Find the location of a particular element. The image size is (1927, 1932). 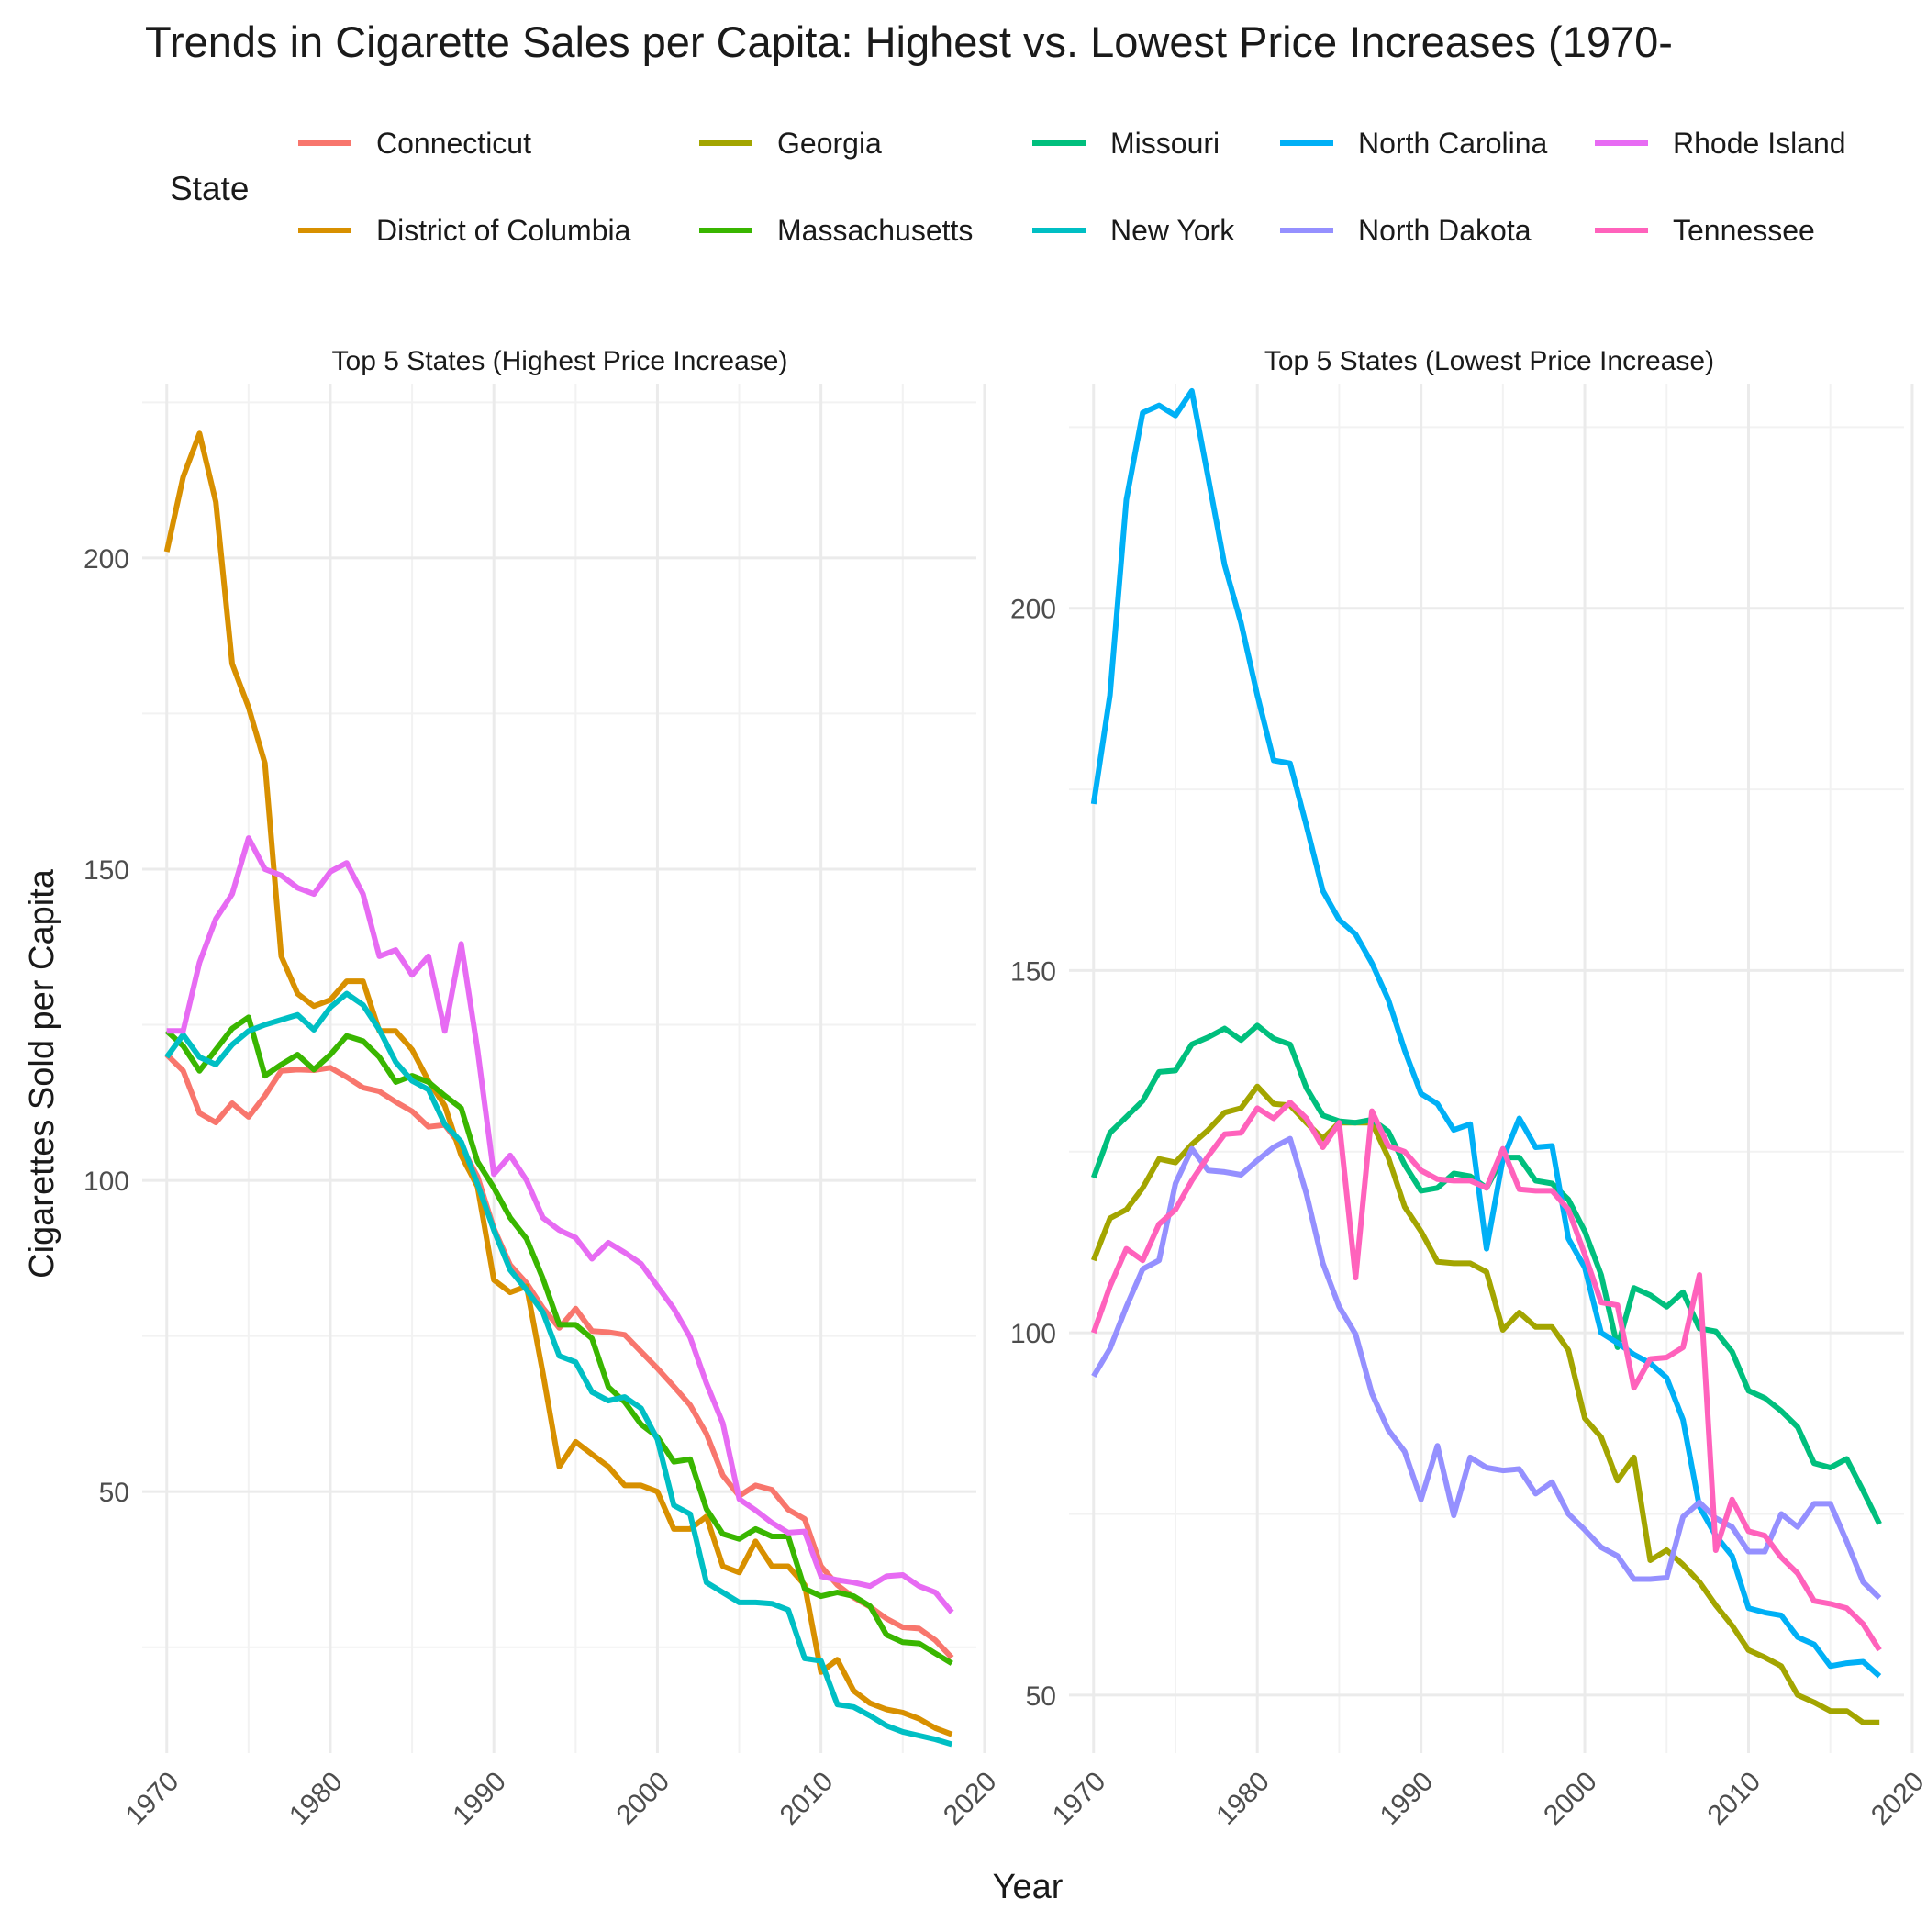

series-line-tennessee is located at coordinates (1486, 1376).